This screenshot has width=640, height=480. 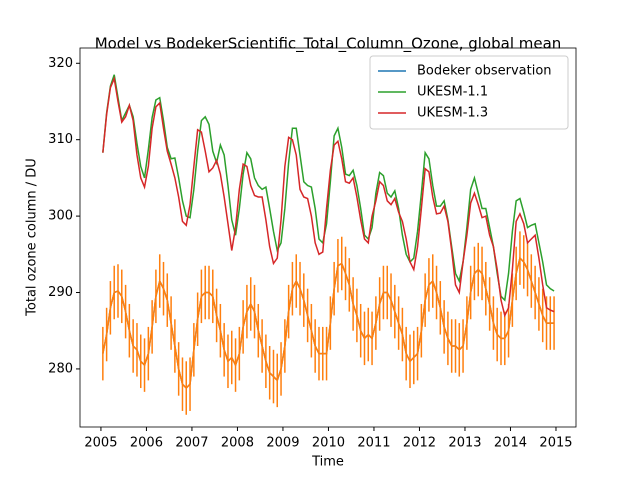 I want to click on x-tick-label: 2013, so click(x=464, y=443).